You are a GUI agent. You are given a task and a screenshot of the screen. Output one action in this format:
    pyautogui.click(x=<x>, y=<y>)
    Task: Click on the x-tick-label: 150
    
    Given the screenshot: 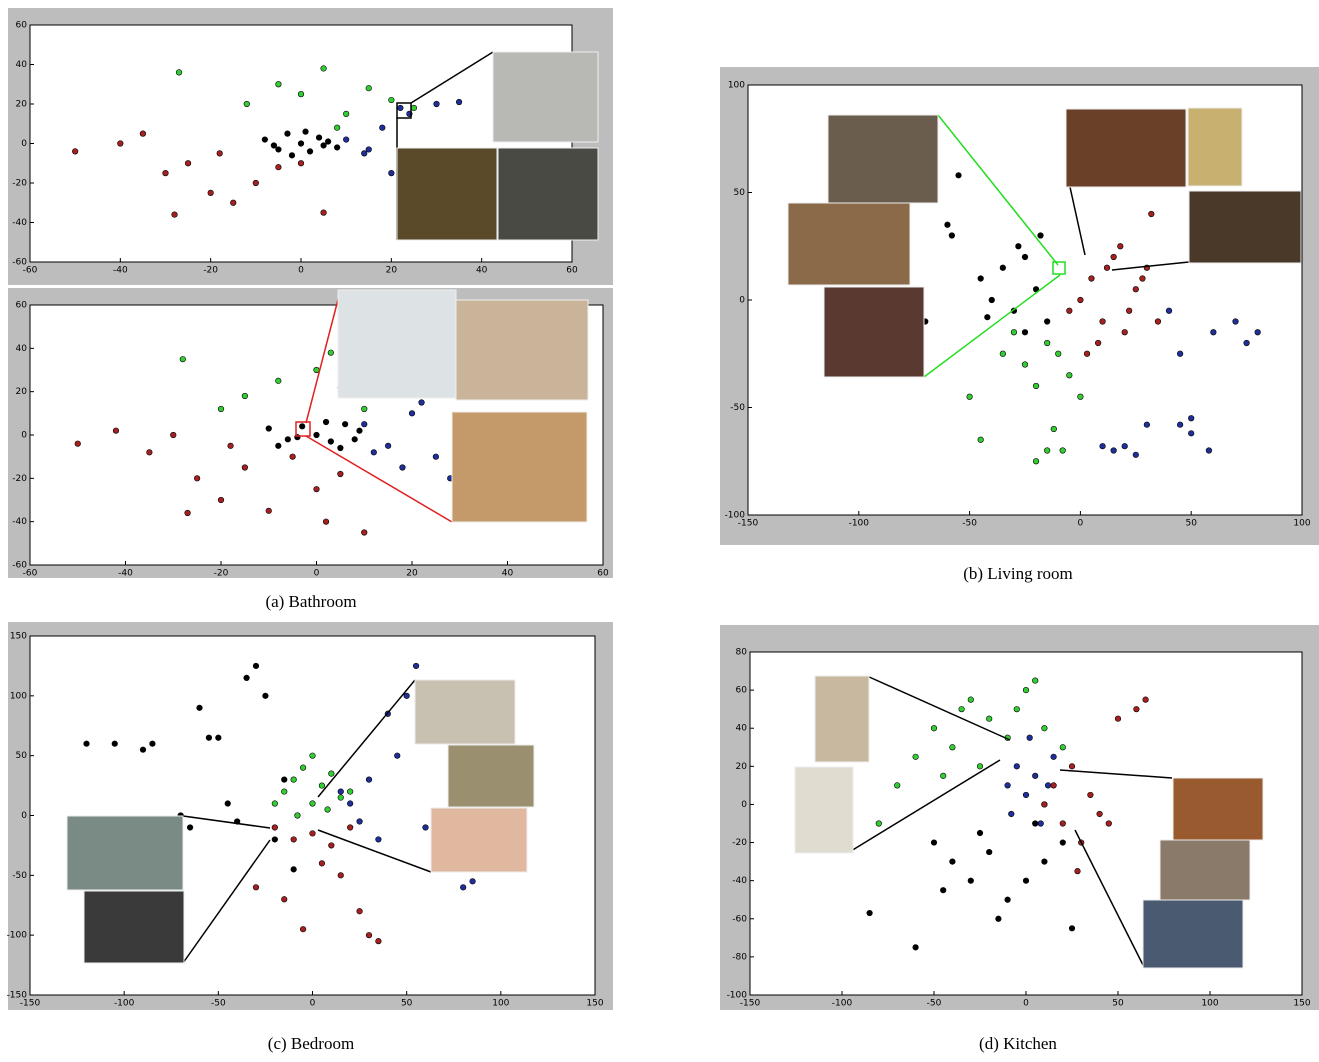 What is the action you would take?
    pyautogui.click(x=594, y=1004)
    